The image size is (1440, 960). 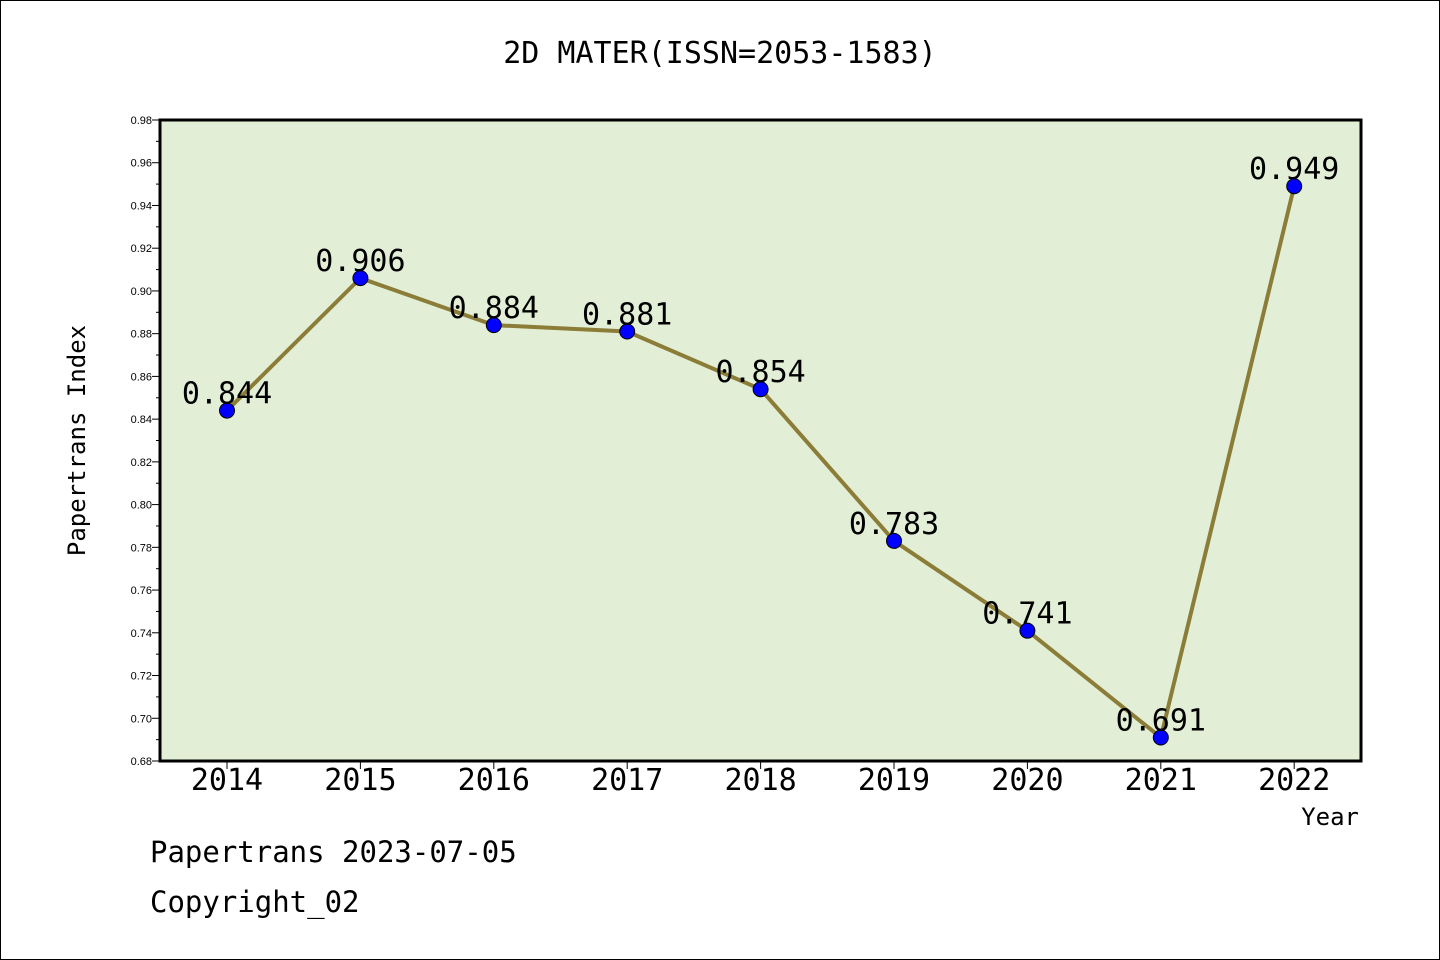 What do you see at coordinates (141, 634) in the screenshot?
I see `y-tick-label: 0.74` at bounding box center [141, 634].